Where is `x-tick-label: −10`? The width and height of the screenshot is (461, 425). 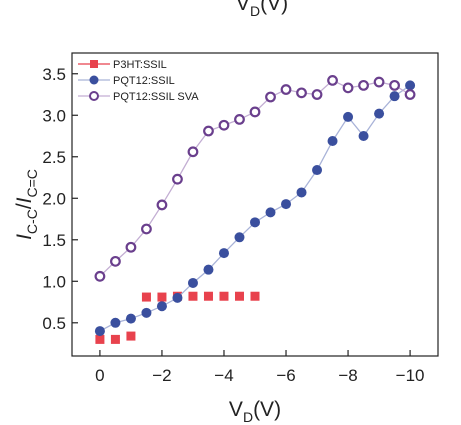 x-tick-label: −10 is located at coordinates (410, 375).